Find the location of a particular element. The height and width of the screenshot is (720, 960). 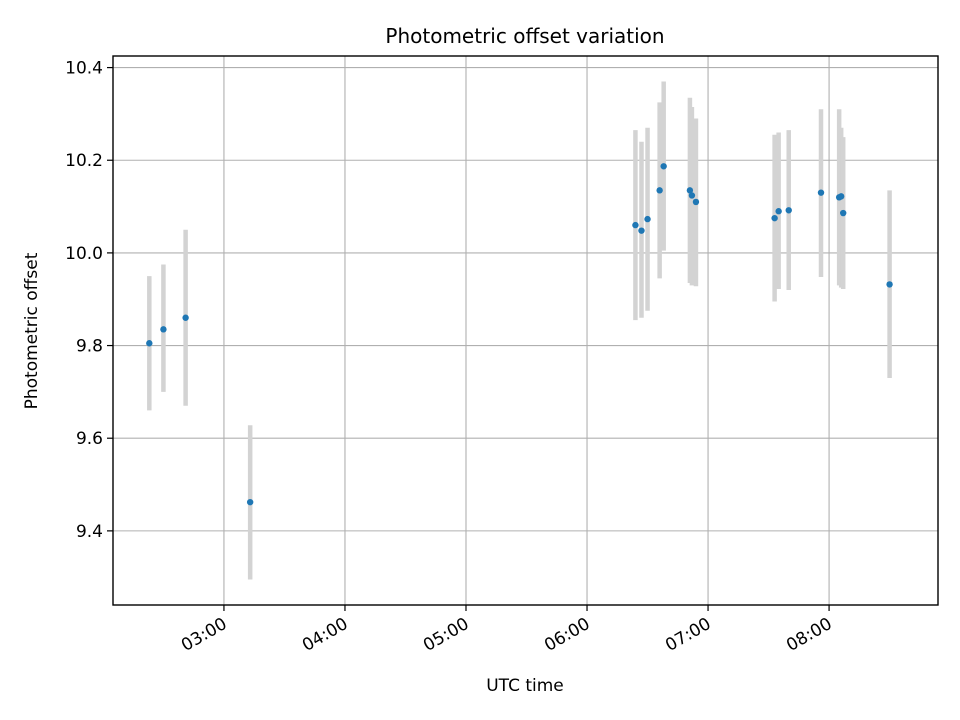

y-tick-label: 10.0 is located at coordinates (84, 254).